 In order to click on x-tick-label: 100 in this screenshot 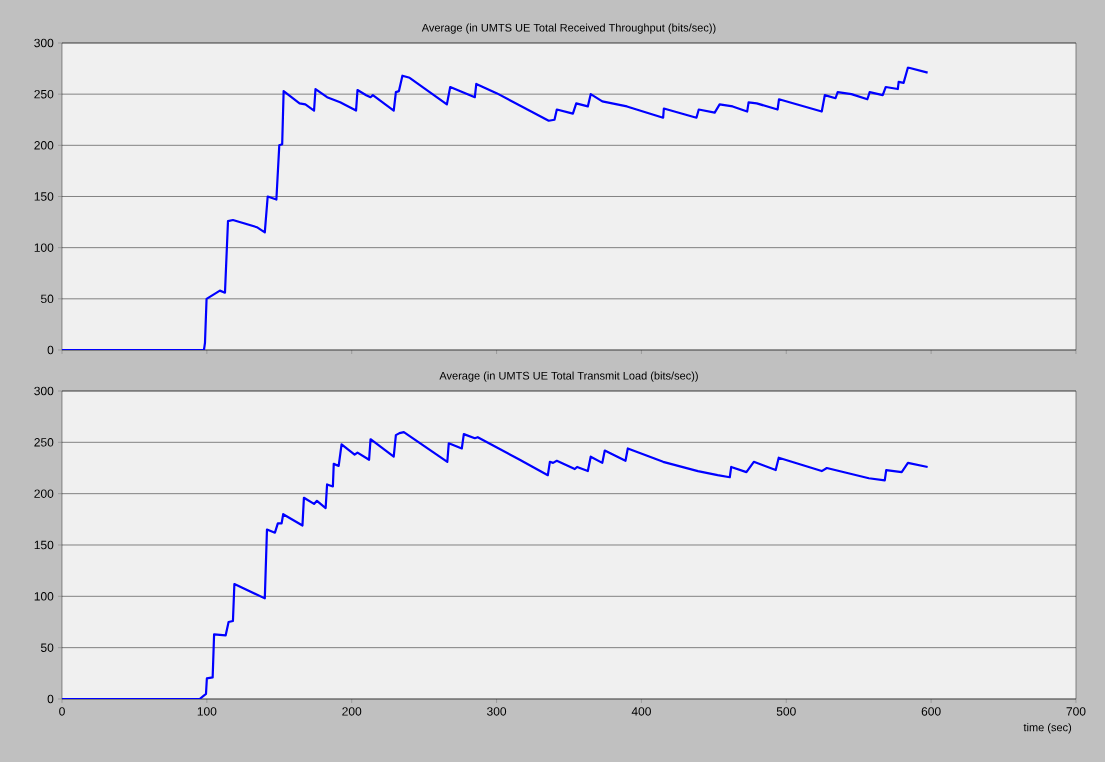, I will do `click(207, 711)`.